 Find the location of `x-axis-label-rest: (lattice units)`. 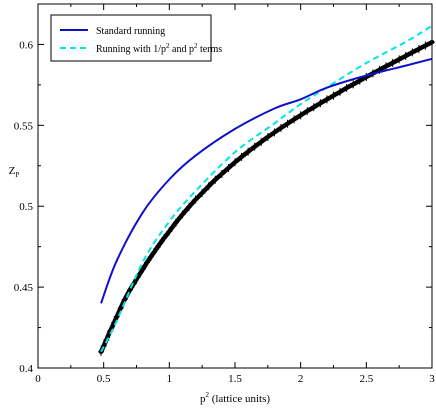

x-axis-label-rest: (lattice units) is located at coordinates (239, 399).